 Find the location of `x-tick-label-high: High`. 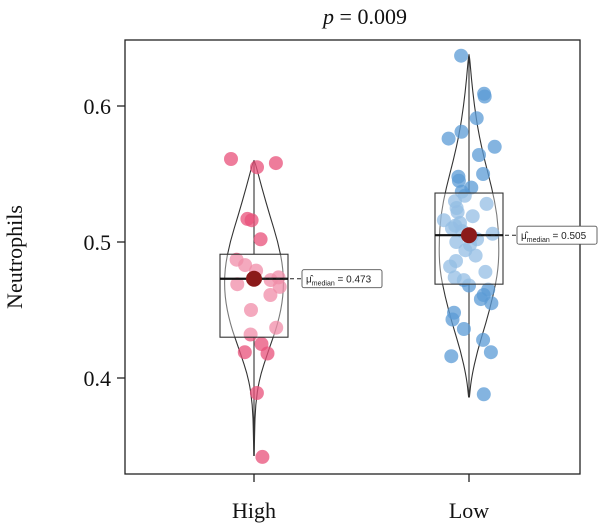

x-tick-label-high: High is located at coordinates (254, 510).